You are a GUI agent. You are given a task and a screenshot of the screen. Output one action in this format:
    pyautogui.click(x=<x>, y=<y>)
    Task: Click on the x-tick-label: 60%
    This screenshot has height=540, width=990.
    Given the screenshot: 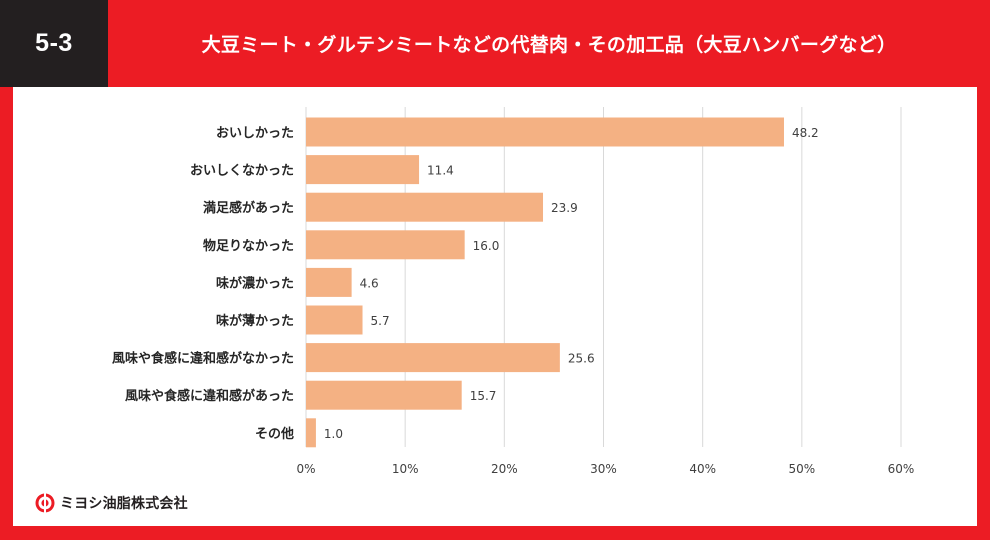 What is the action you would take?
    pyautogui.click(x=901, y=469)
    